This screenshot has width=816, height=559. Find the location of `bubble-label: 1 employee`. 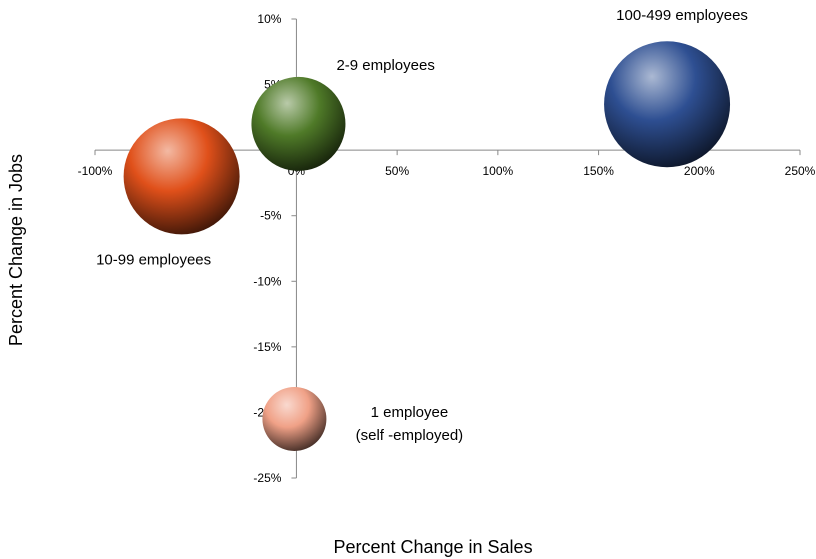

bubble-label: 1 employee is located at coordinates (410, 412).